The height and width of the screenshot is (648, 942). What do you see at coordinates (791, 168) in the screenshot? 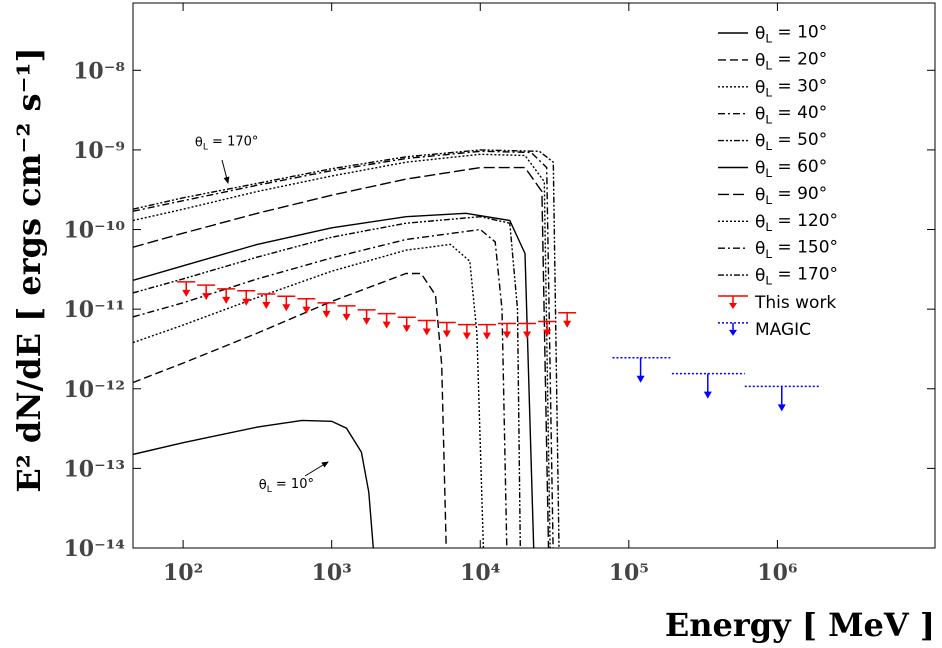
I see `legend-label: θL = 60°` at bounding box center [791, 168].